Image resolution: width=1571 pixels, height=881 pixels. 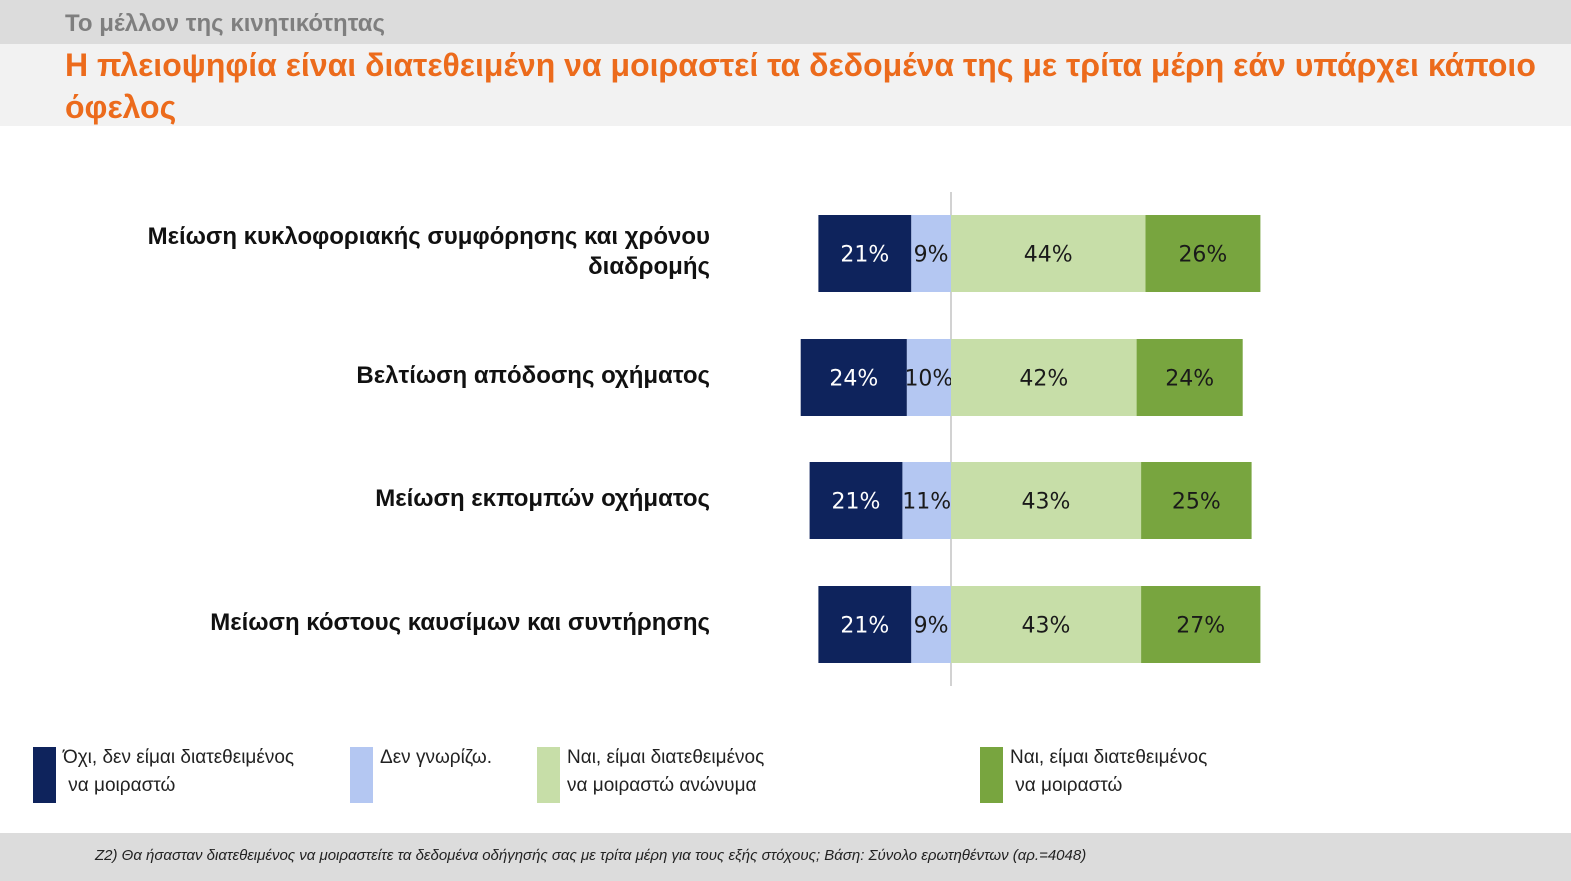 I want to click on bar-segment-s1-row2, so click(x=926, y=500).